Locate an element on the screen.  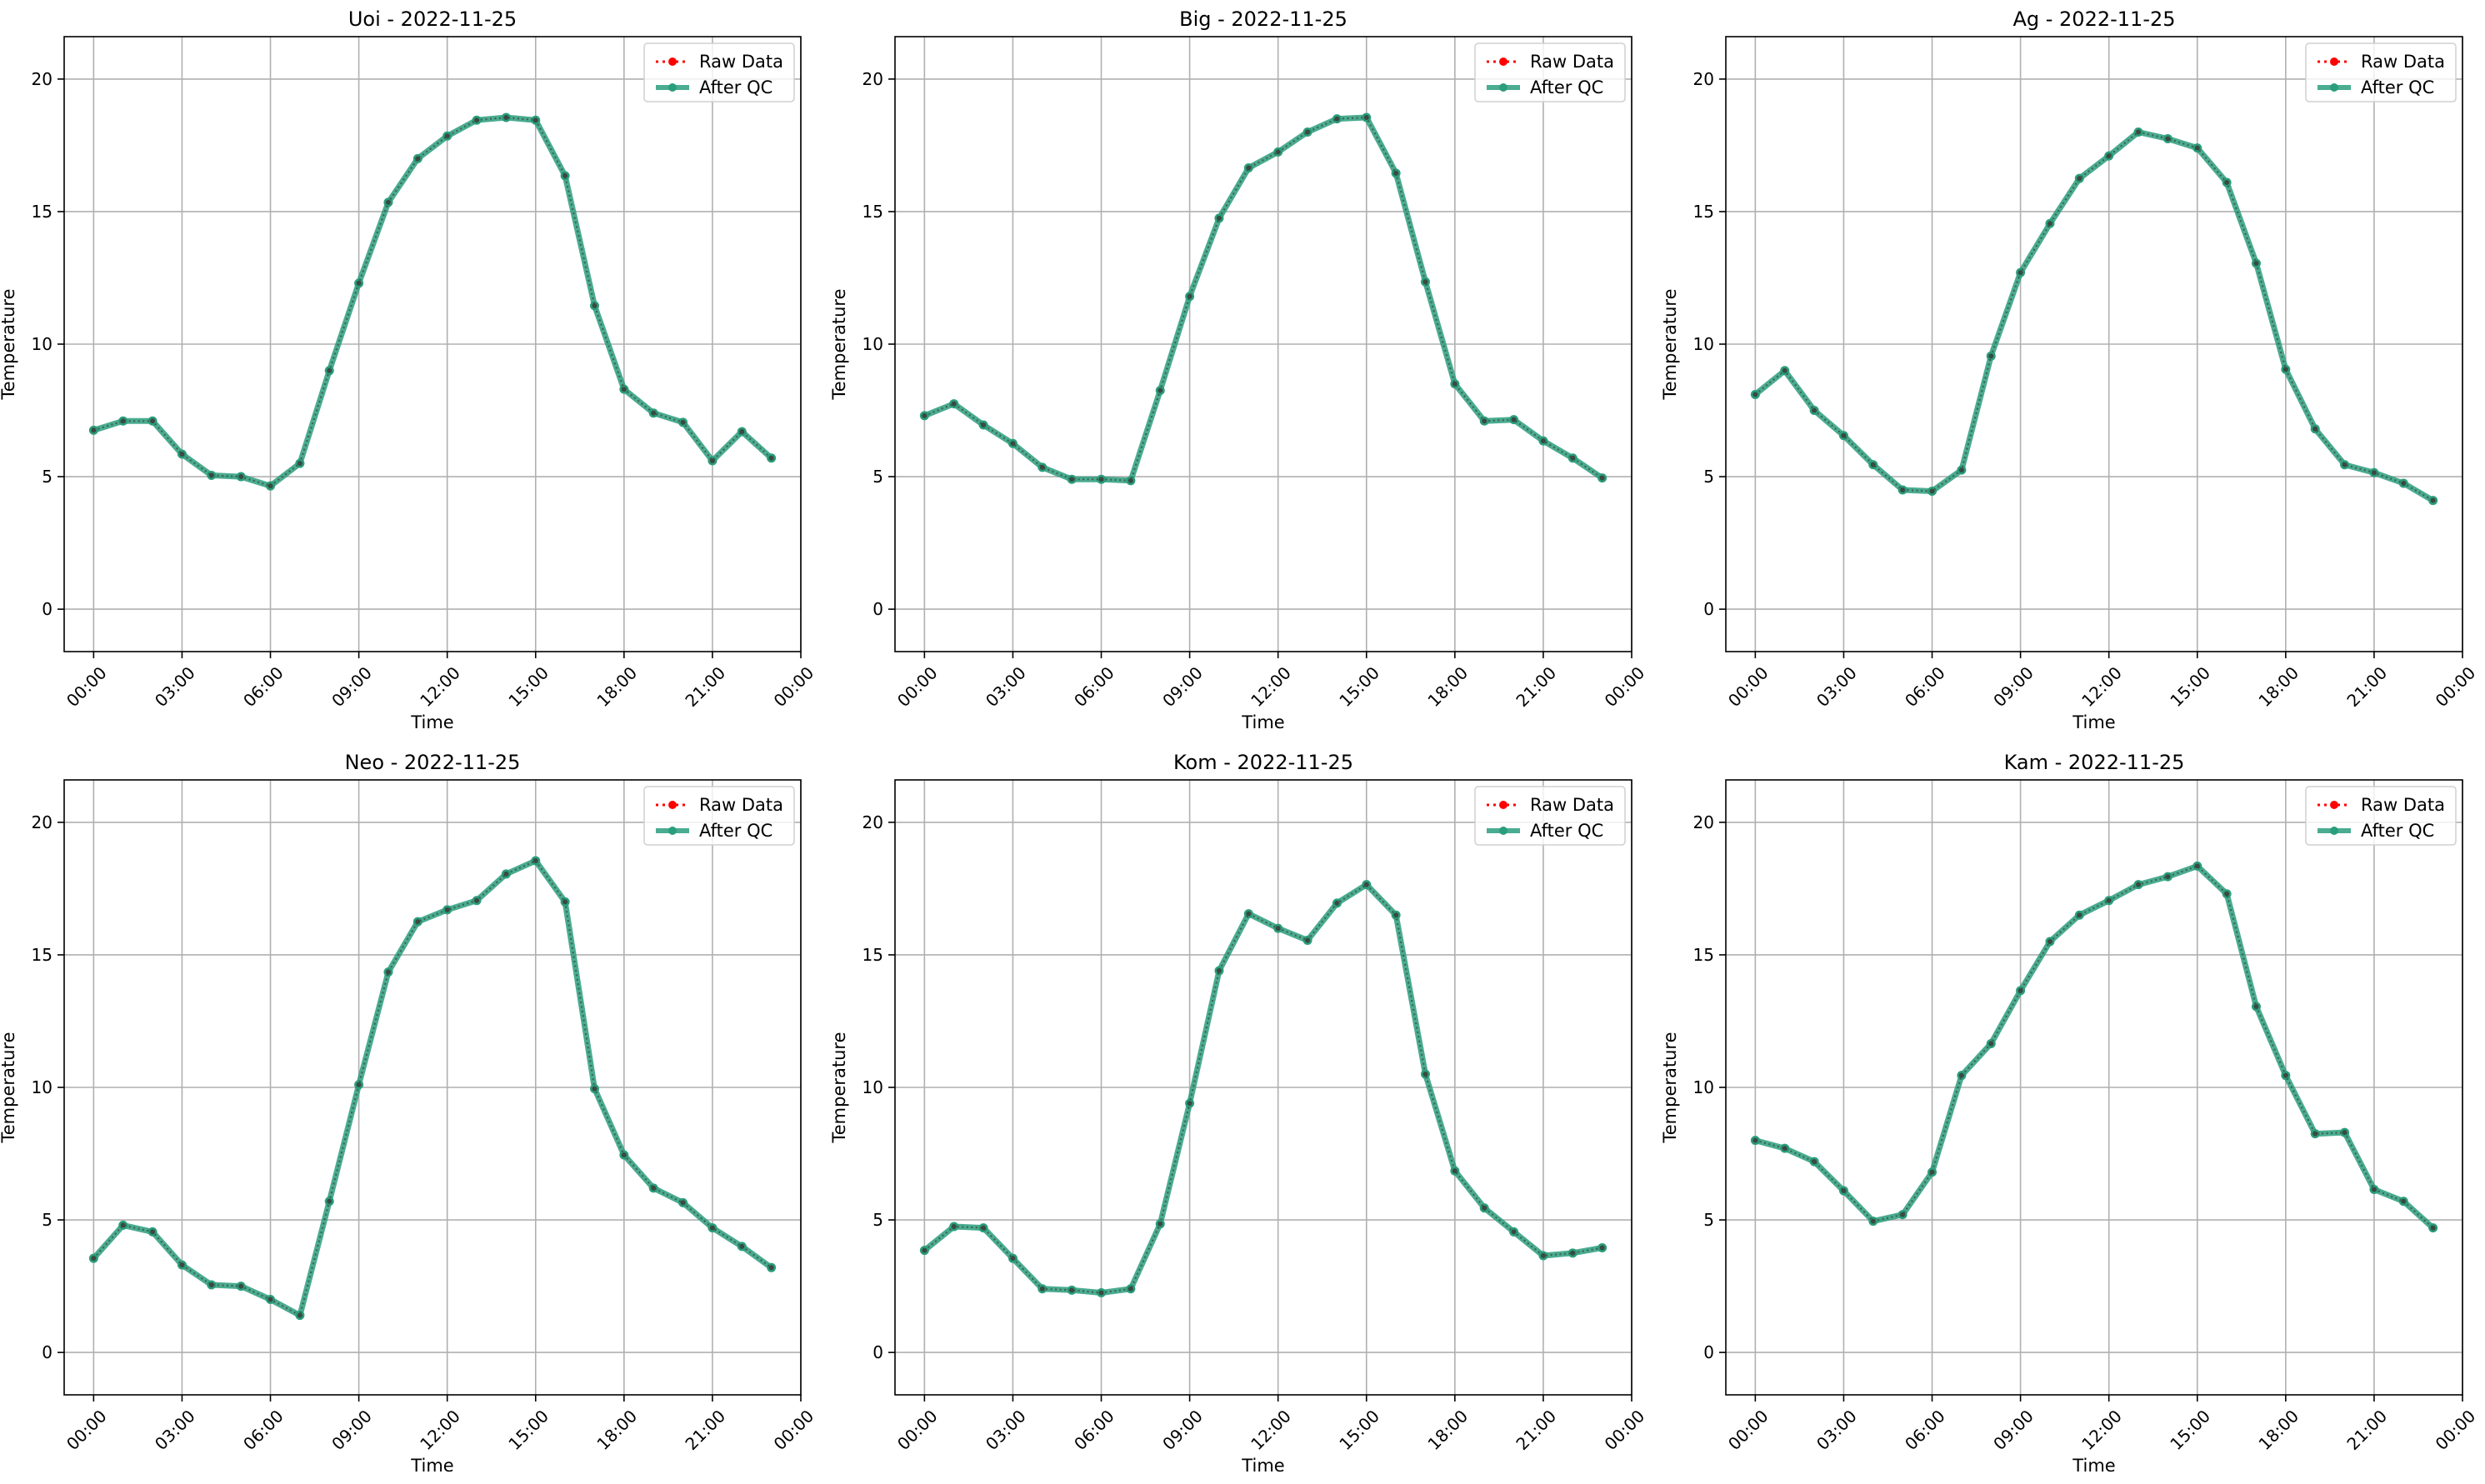
legend-label-after-qc: After QC is located at coordinates (2397, 831).